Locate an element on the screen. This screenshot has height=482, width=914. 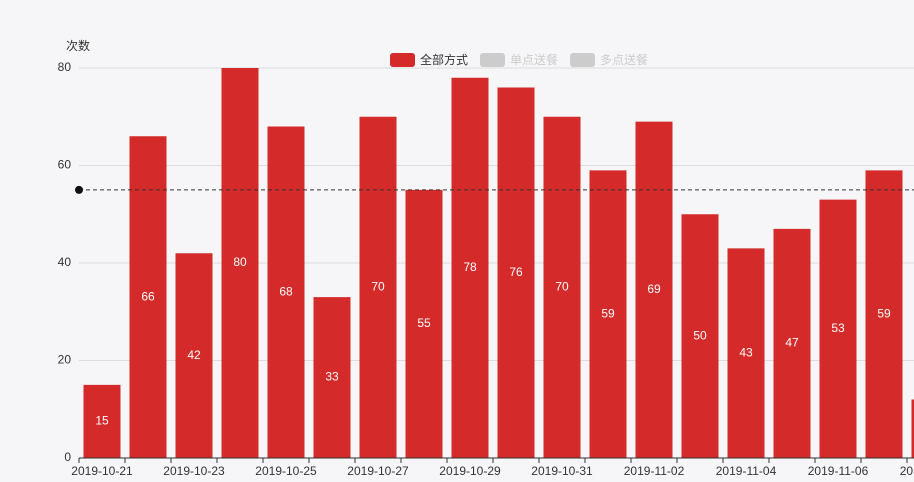
data-label: 55 is located at coordinates (424, 323).